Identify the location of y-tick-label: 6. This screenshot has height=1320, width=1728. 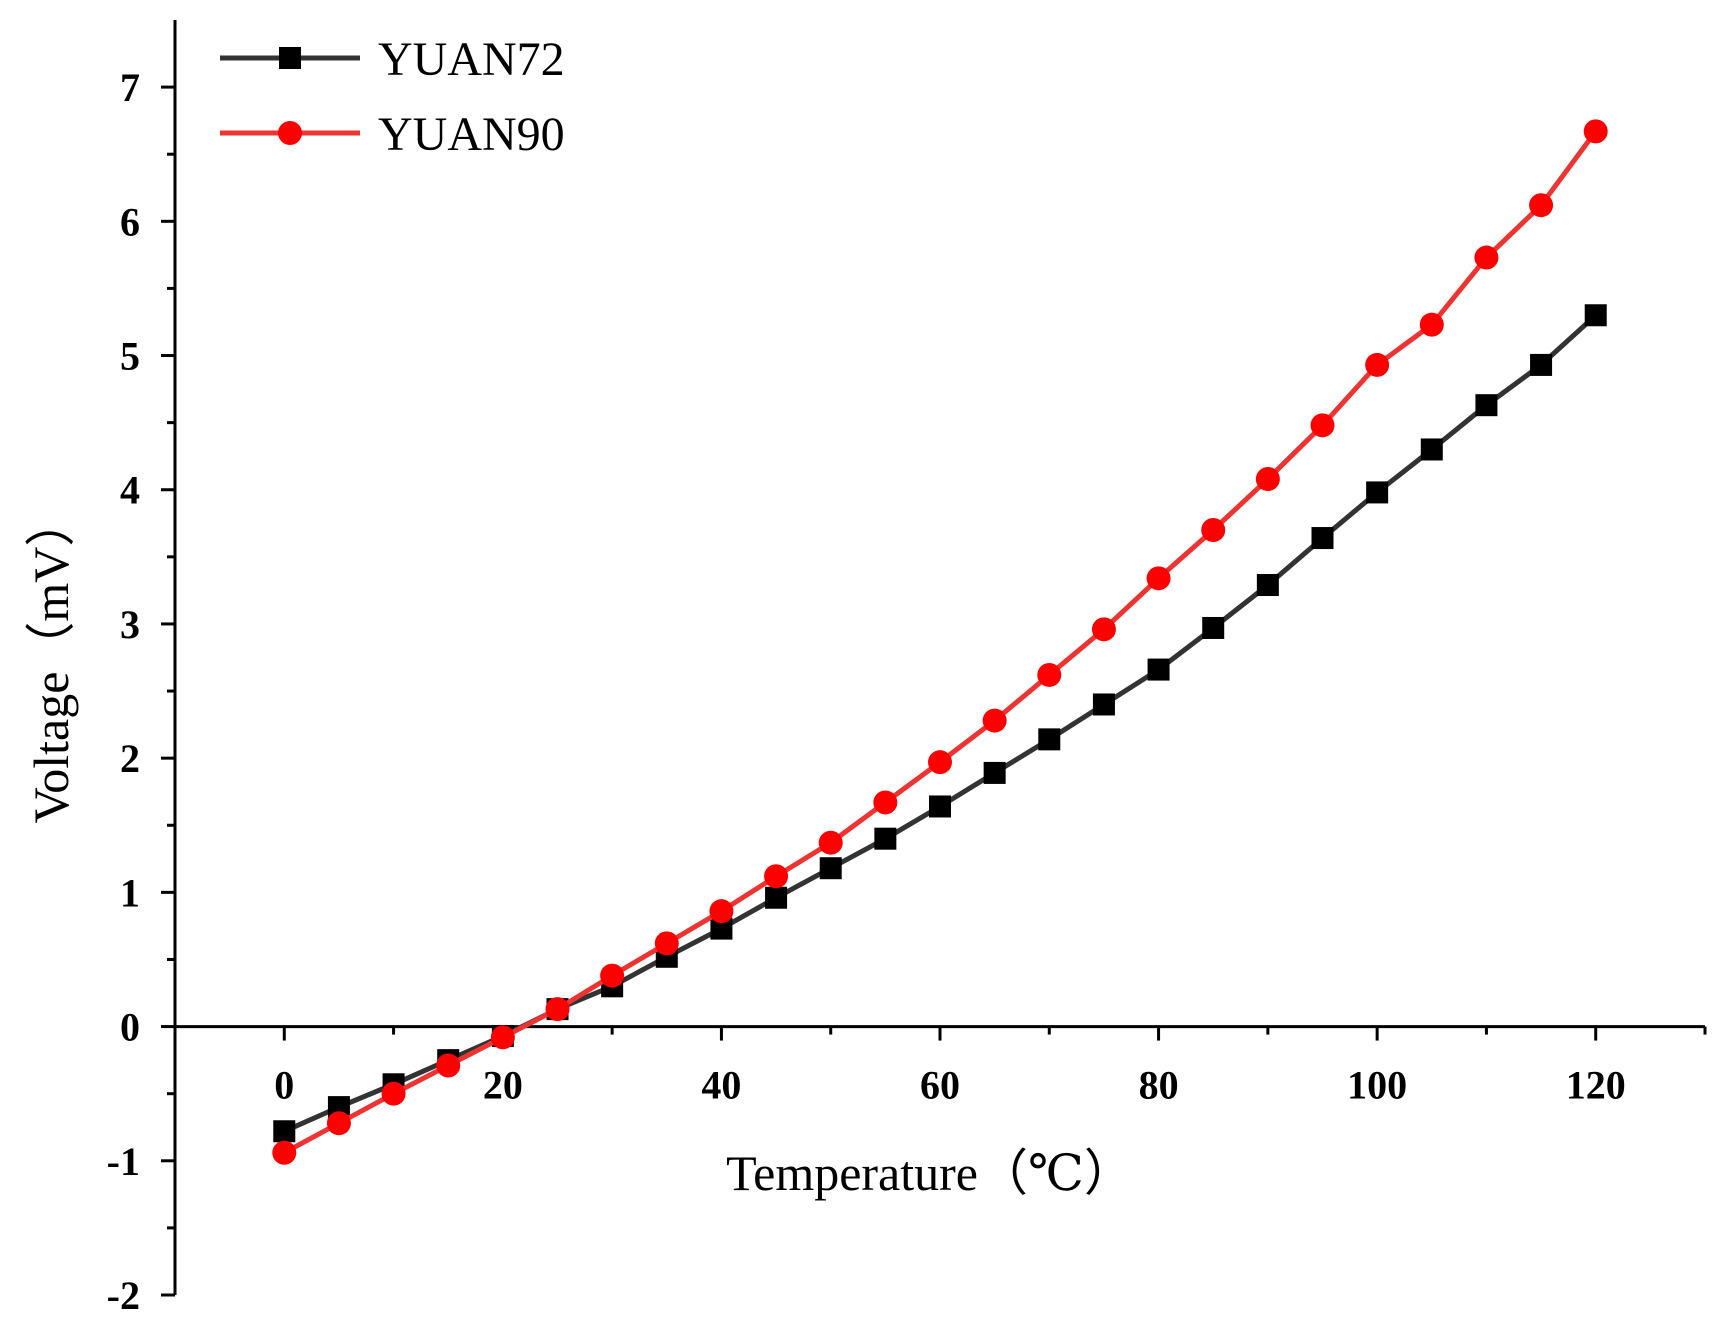
(130, 221).